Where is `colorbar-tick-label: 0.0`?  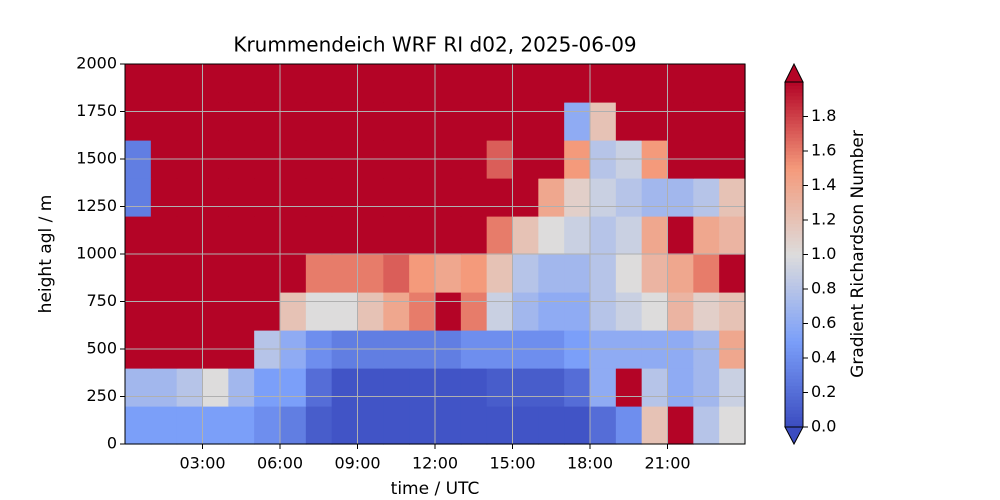
colorbar-tick-label: 0.0 is located at coordinates (823, 426).